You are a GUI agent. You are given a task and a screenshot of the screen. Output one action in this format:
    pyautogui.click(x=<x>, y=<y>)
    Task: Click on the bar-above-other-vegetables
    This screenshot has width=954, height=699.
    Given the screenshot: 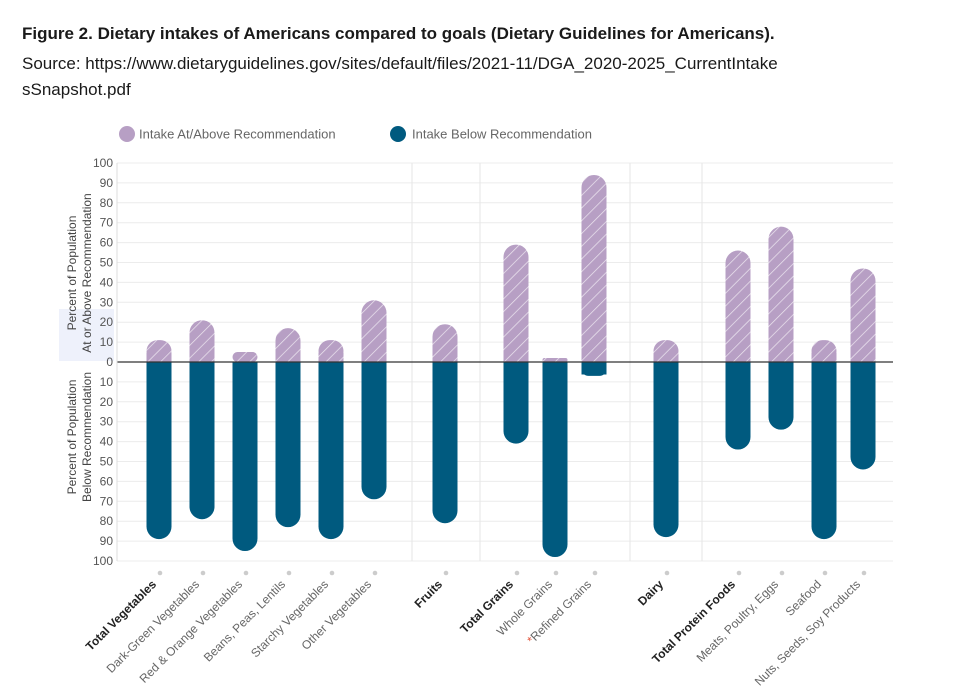 What is the action you would take?
    pyautogui.click(x=374, y=331)
    